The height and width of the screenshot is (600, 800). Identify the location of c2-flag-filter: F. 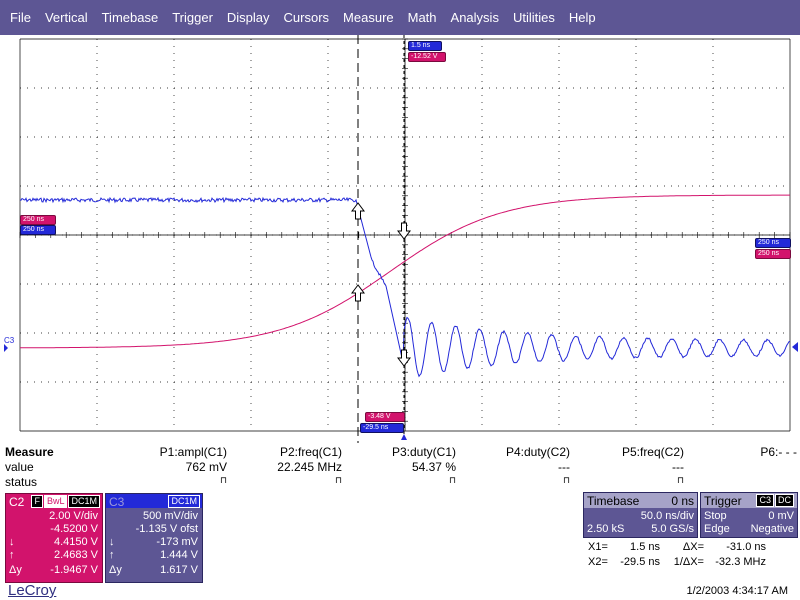
(37, 501).